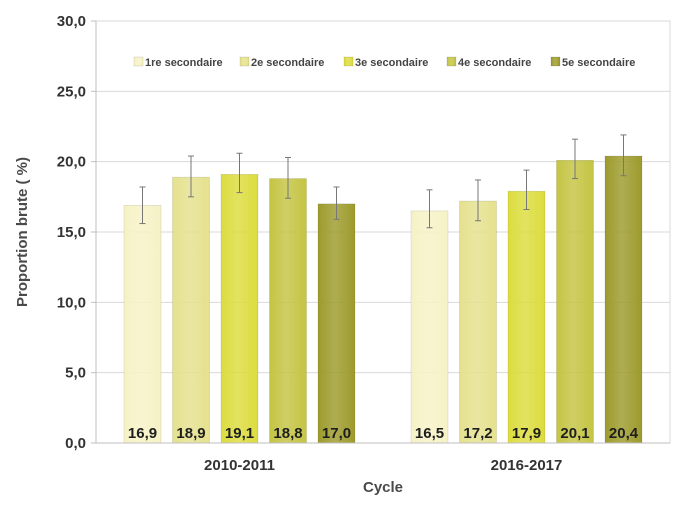  What do you see at coordinates (71, 21) in the screenshot?
I see `y-tick-label: 30,0` at bounding box center [71, 21].